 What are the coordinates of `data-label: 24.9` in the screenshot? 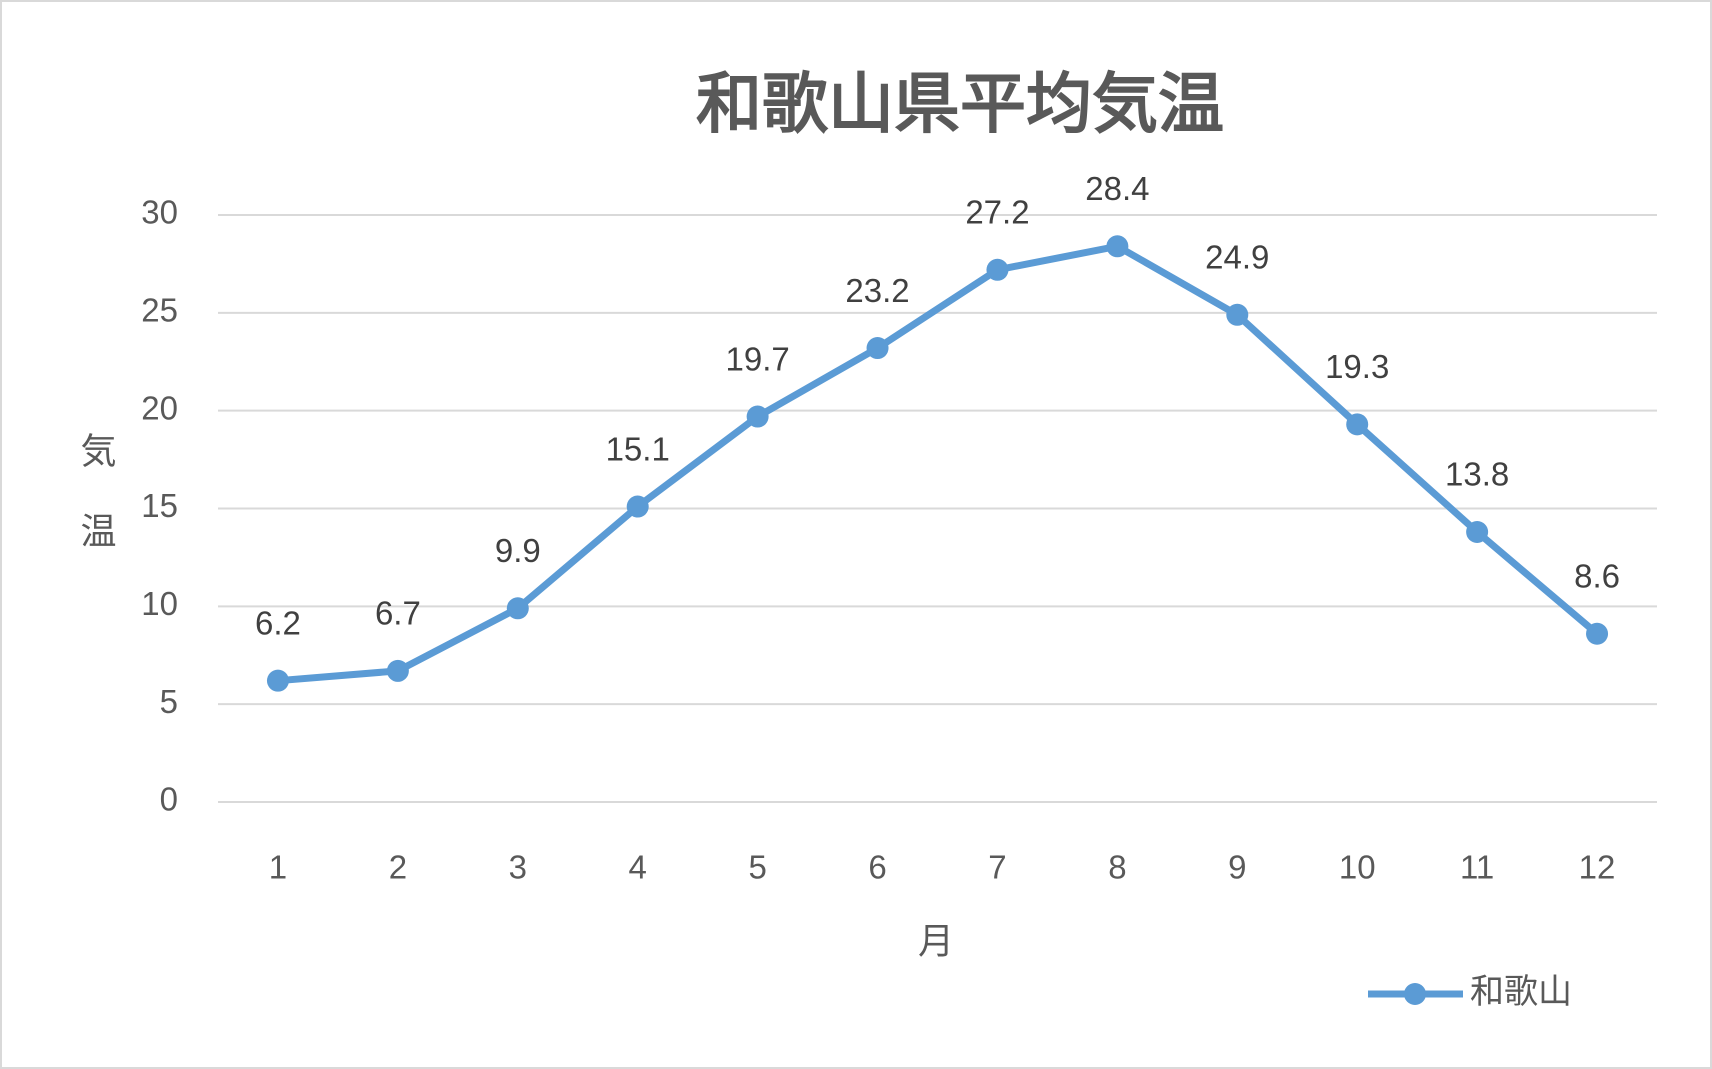 It's located at (1237, 257).